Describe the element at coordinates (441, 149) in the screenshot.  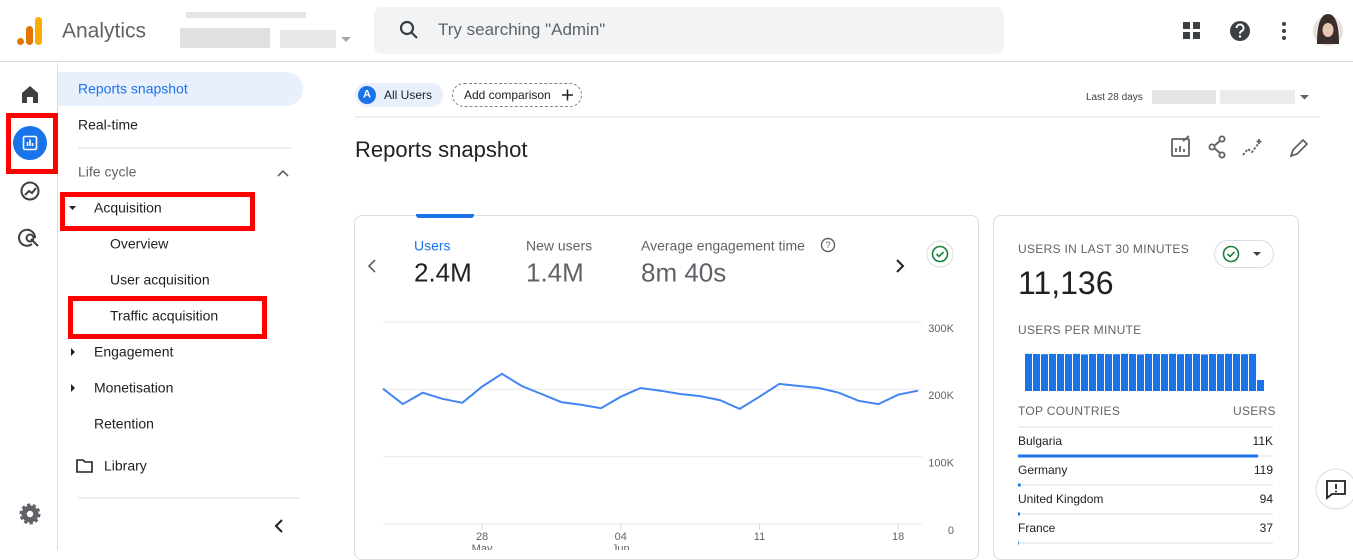
I see `page-title: Reports snapshot` at that location.